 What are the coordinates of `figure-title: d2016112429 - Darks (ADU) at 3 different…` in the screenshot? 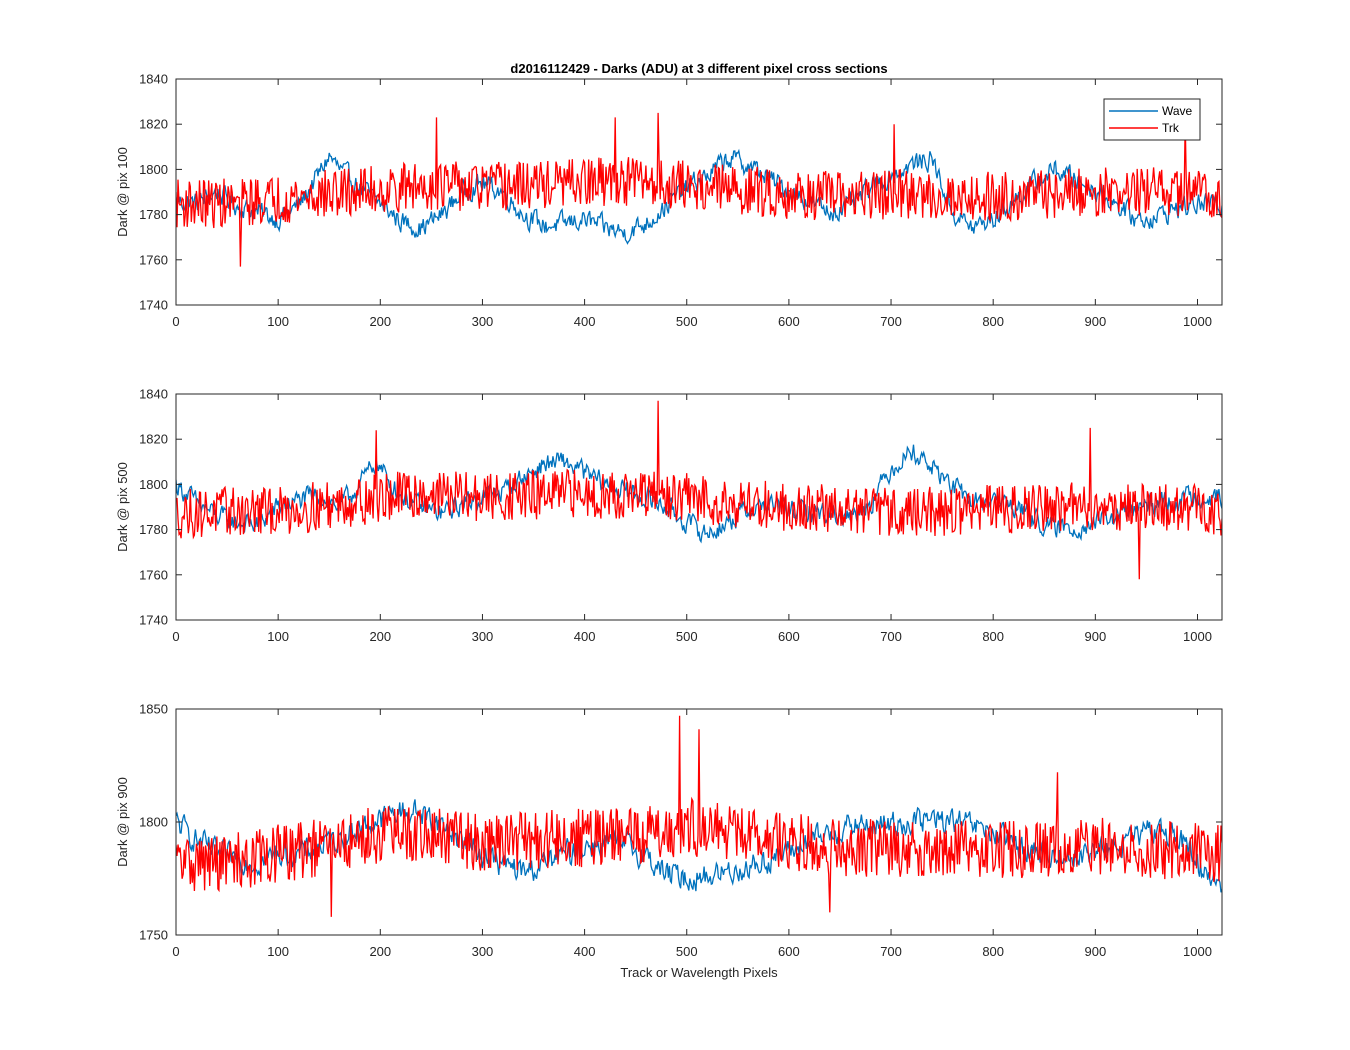 It's located at (698, 68).